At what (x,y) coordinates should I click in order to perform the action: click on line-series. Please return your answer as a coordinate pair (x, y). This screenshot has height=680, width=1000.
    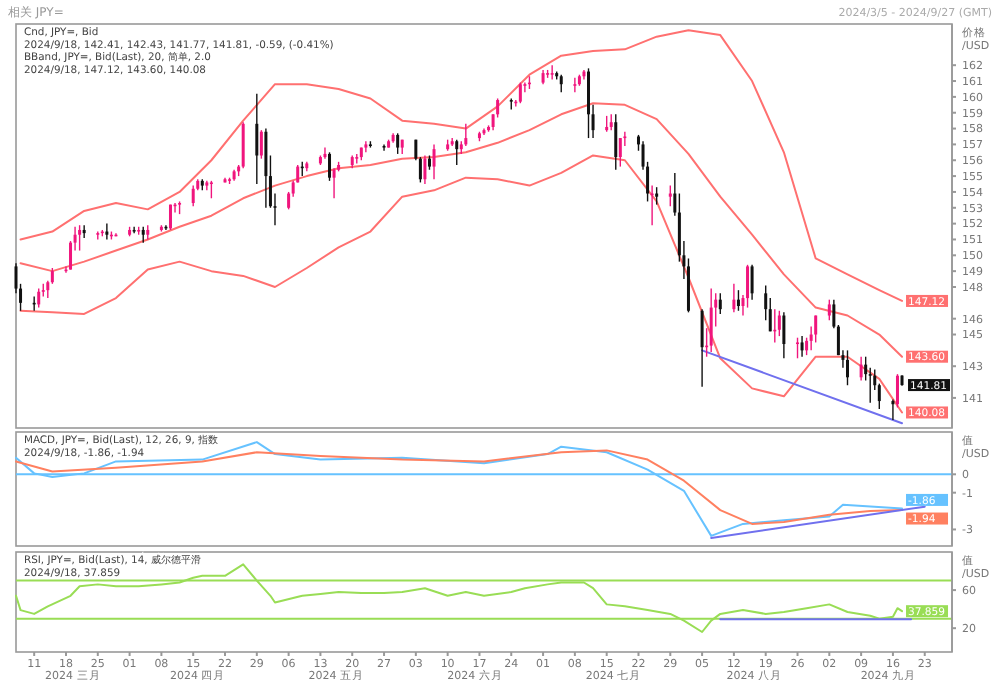
    Looking at the image, I should click on (459, 487).